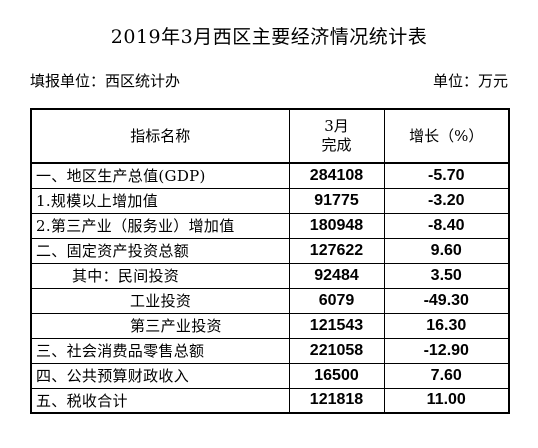 The image size is (538, 448). Describe the element at coordinates (446, 250) in the screenshot. I see `row-growth: 9.60` at that location.